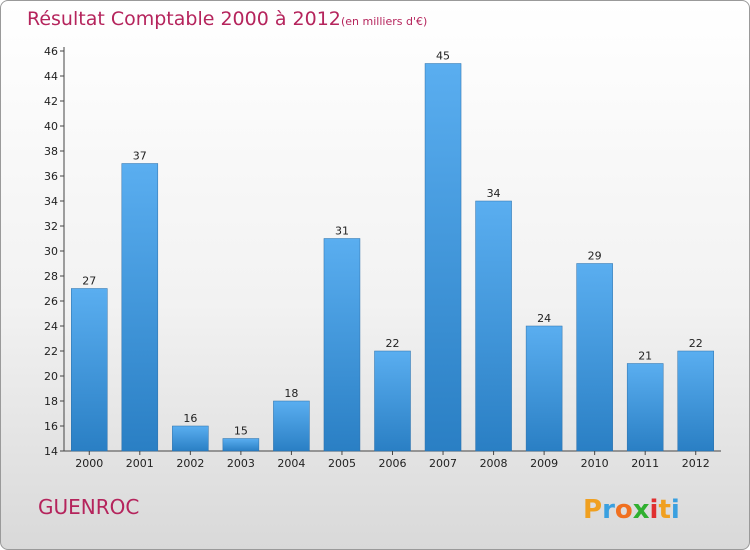  I want to click on proxiti-logo: Proxiti, so click(631, 510).